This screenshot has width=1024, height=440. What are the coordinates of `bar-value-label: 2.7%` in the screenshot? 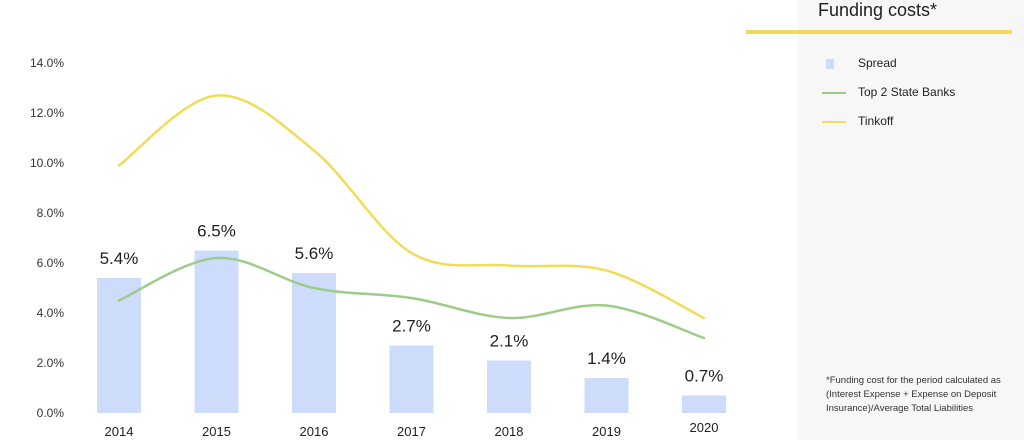 It's located at (411, 326).